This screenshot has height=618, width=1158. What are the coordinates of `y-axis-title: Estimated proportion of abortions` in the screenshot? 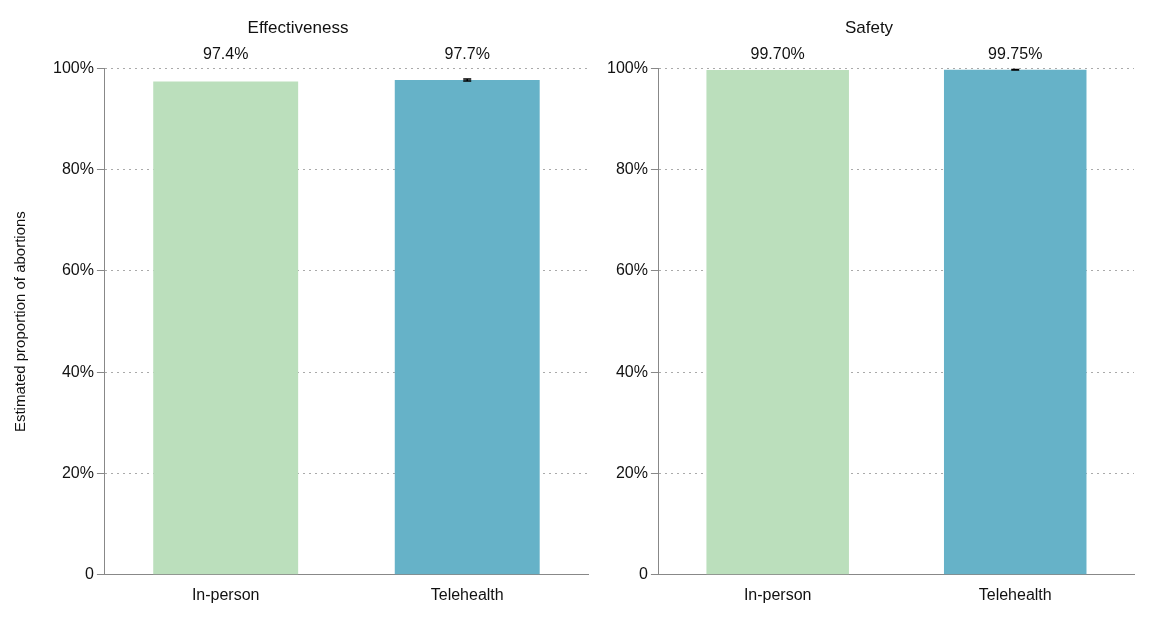 It's located at (20, 322).